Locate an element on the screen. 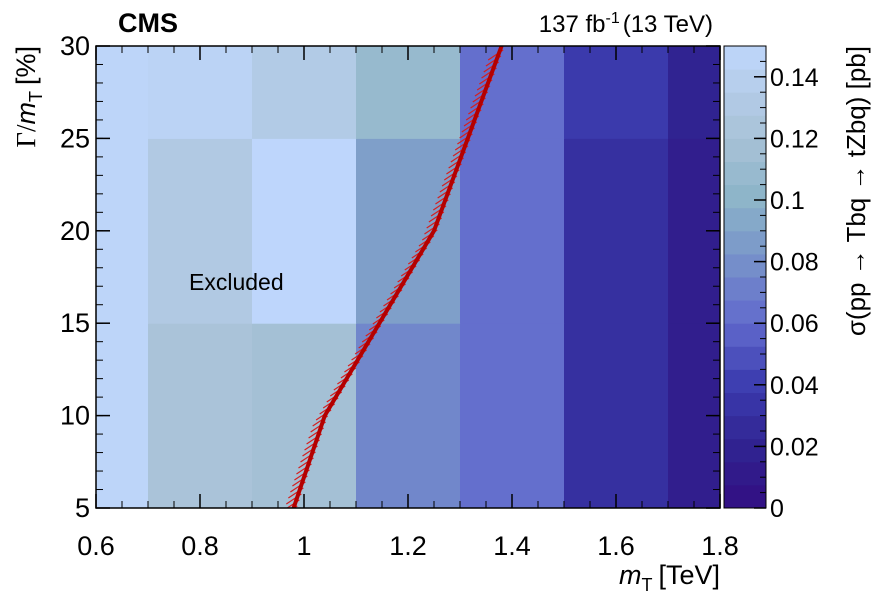 Image resolution: width=877 pixels, height=591 pixels. lumi-value: 137 fb is located at coordinates (572, 24).